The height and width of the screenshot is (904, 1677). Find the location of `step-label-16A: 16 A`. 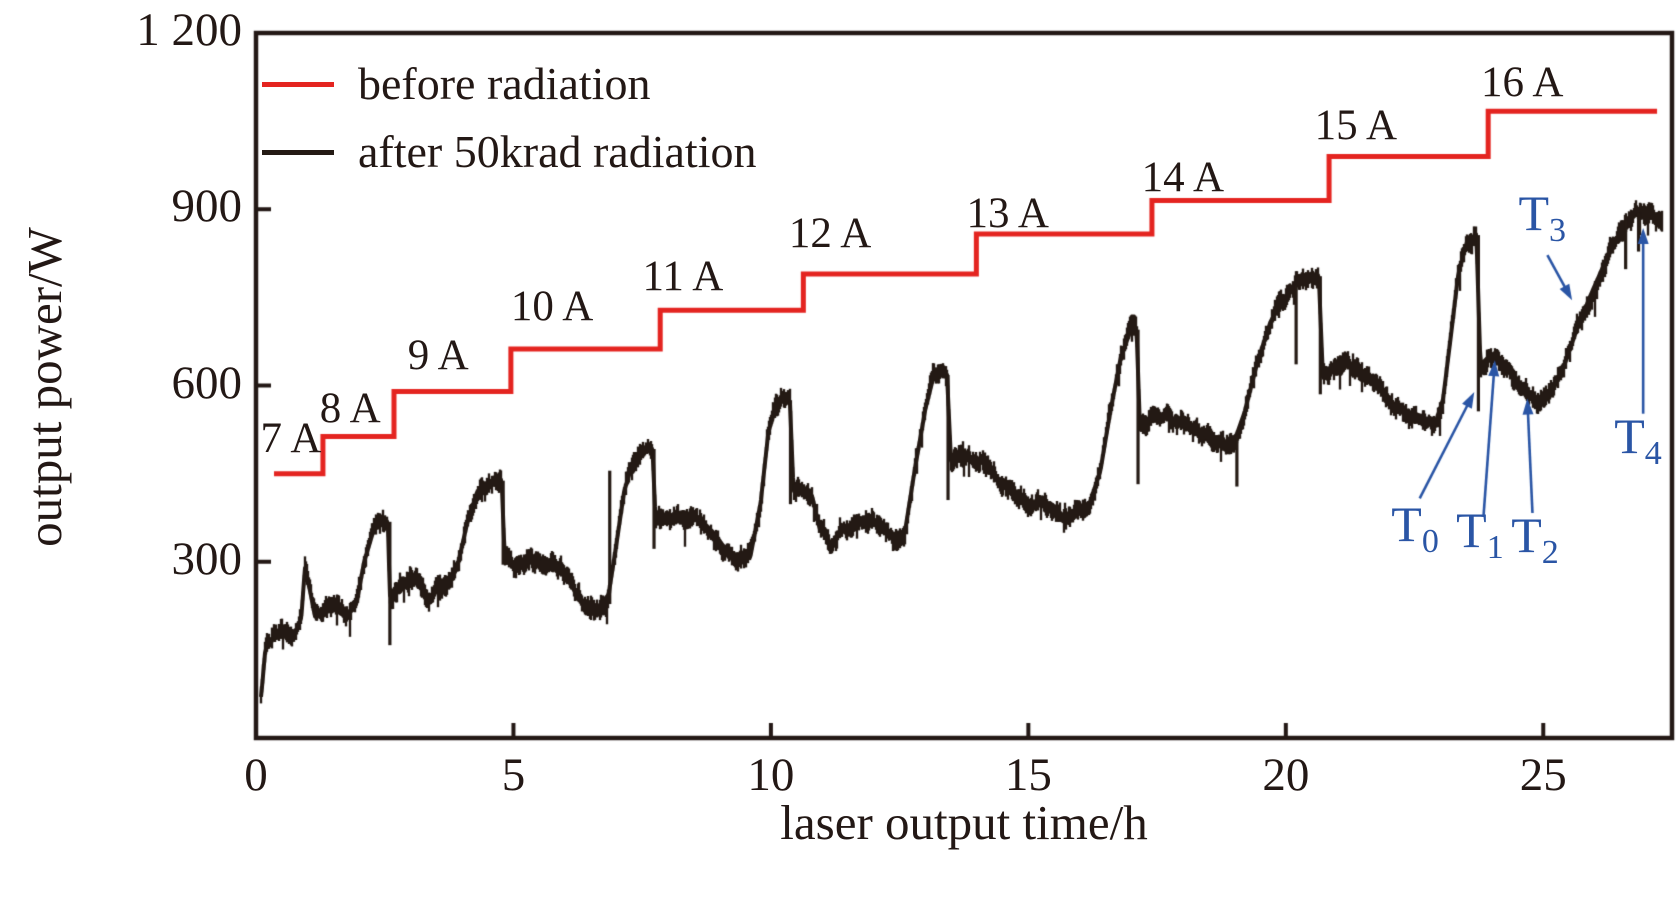

step-label-16A: 16 A is located at coordinates (1522, 82).